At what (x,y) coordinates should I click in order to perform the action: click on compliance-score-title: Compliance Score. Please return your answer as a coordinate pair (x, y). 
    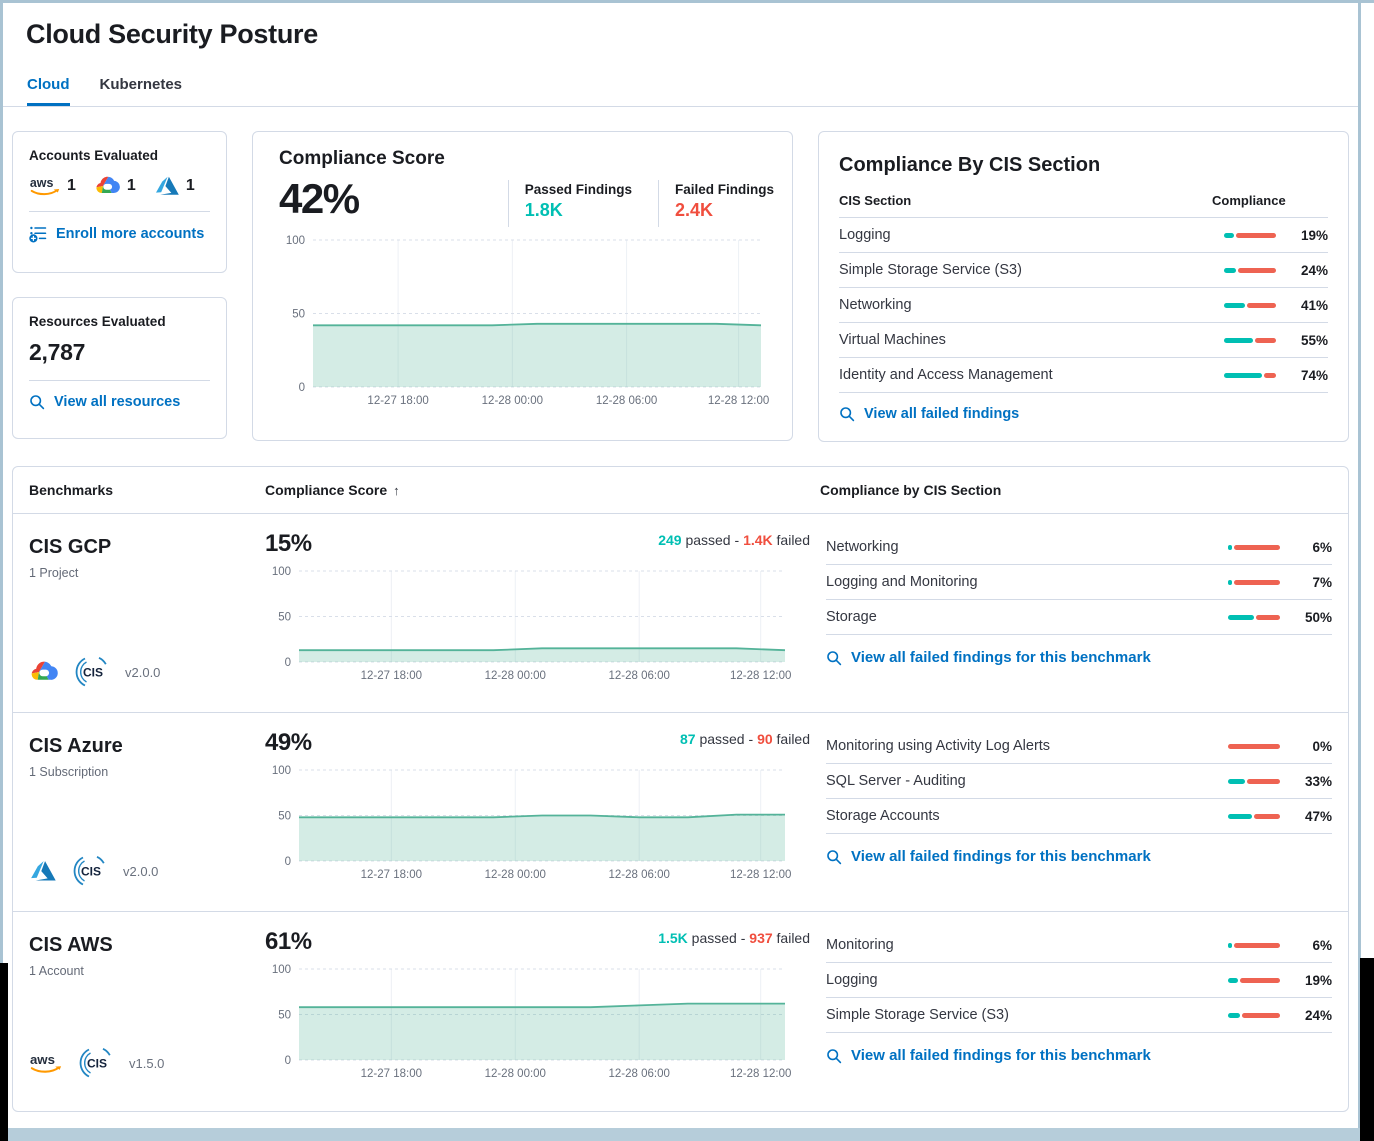
    Looking at the image, I should click on (362, 158).